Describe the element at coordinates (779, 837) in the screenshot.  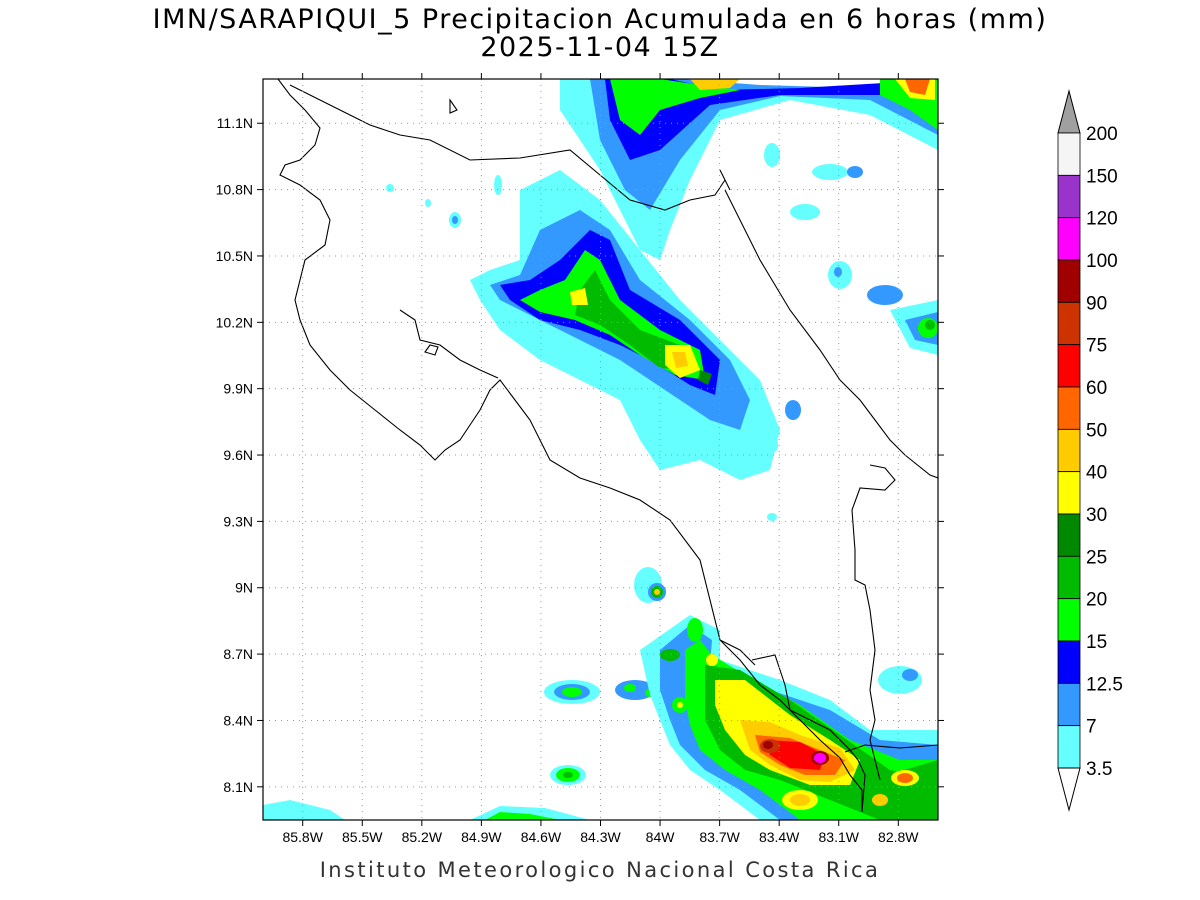
I see `lon-label: 83.4W` at that location.